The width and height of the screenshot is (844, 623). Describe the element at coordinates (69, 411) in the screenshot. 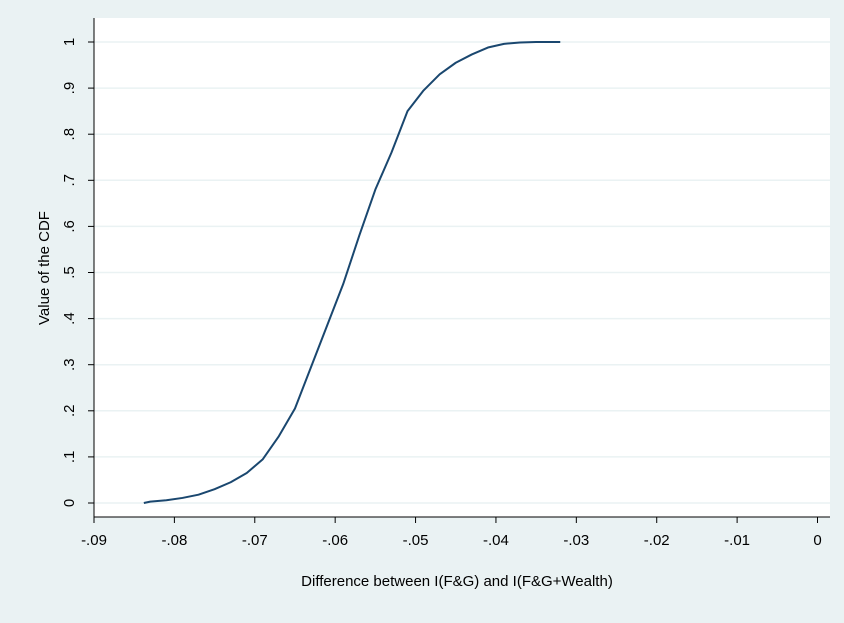

I see `y-tick-label: .2` at that location.